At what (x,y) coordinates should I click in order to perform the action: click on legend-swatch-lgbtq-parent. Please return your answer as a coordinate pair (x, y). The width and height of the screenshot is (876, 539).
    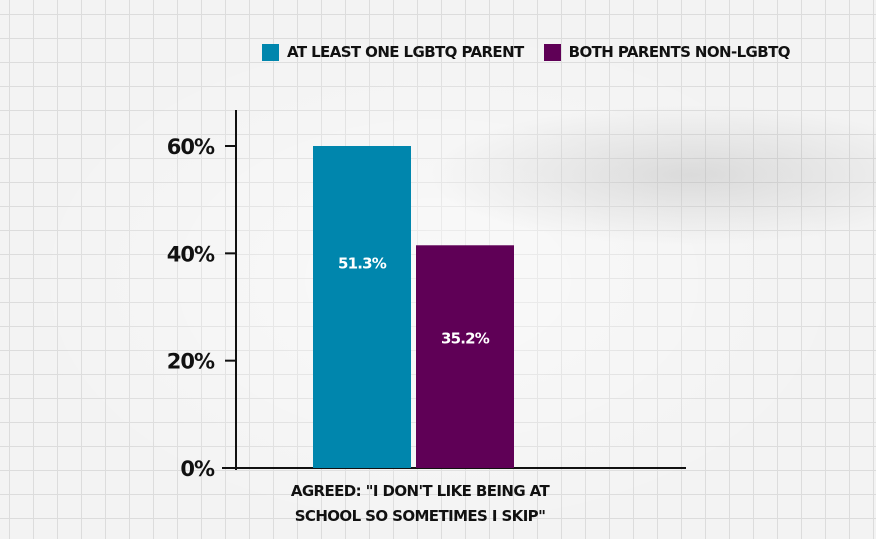
    Looking at the image, I should click on (270, 52).